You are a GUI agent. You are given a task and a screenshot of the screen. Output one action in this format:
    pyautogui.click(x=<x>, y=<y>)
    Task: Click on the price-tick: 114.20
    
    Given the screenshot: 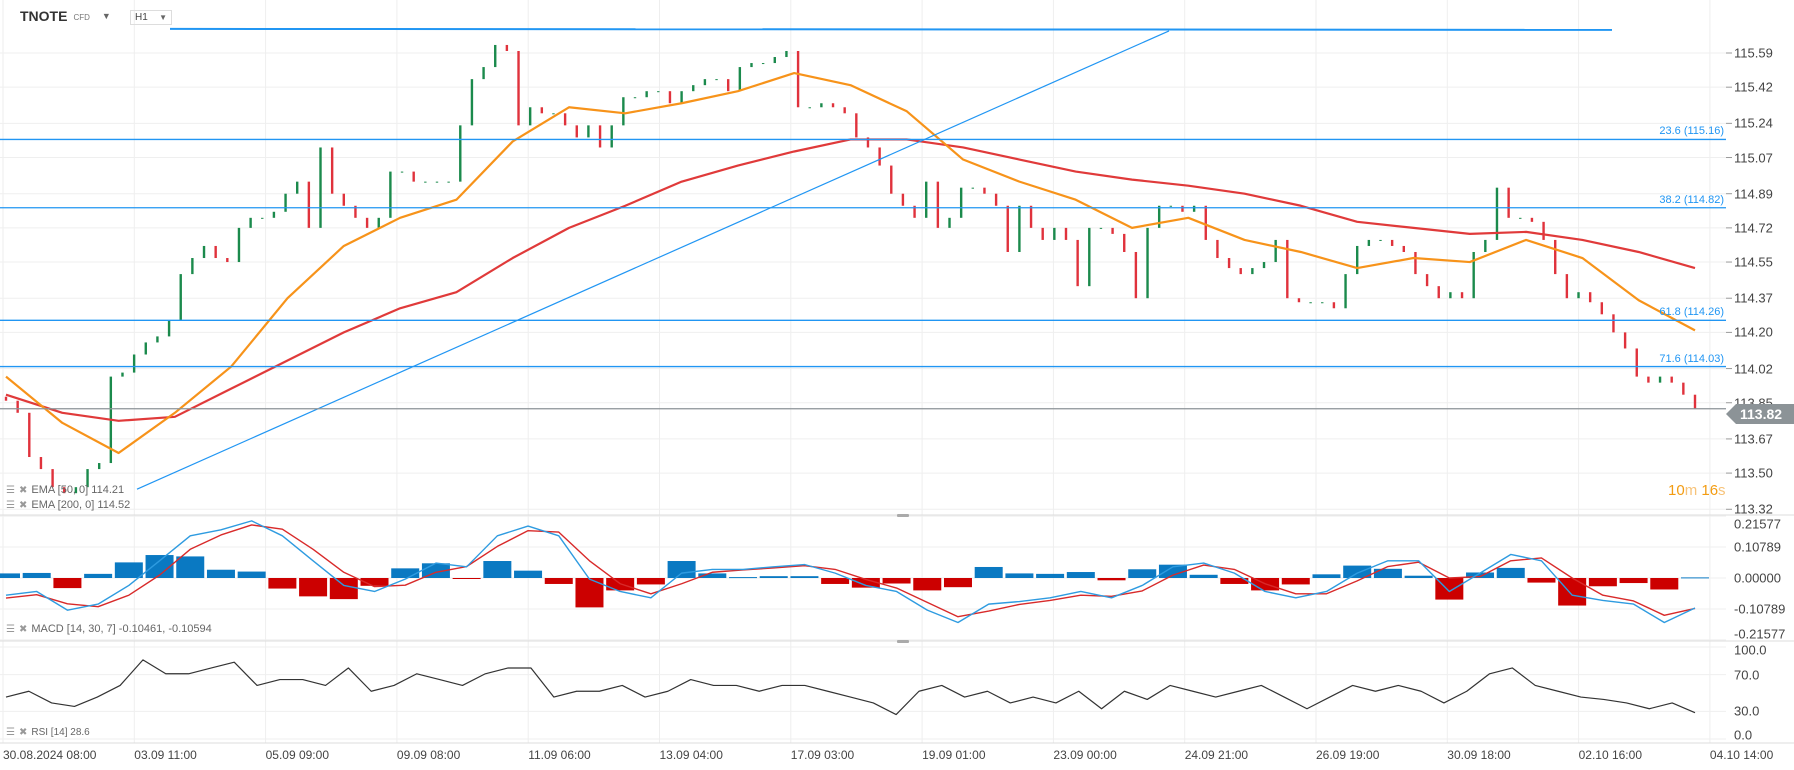 What is the action you would take?
    pyautogui.click(x=1753, y=332)
    